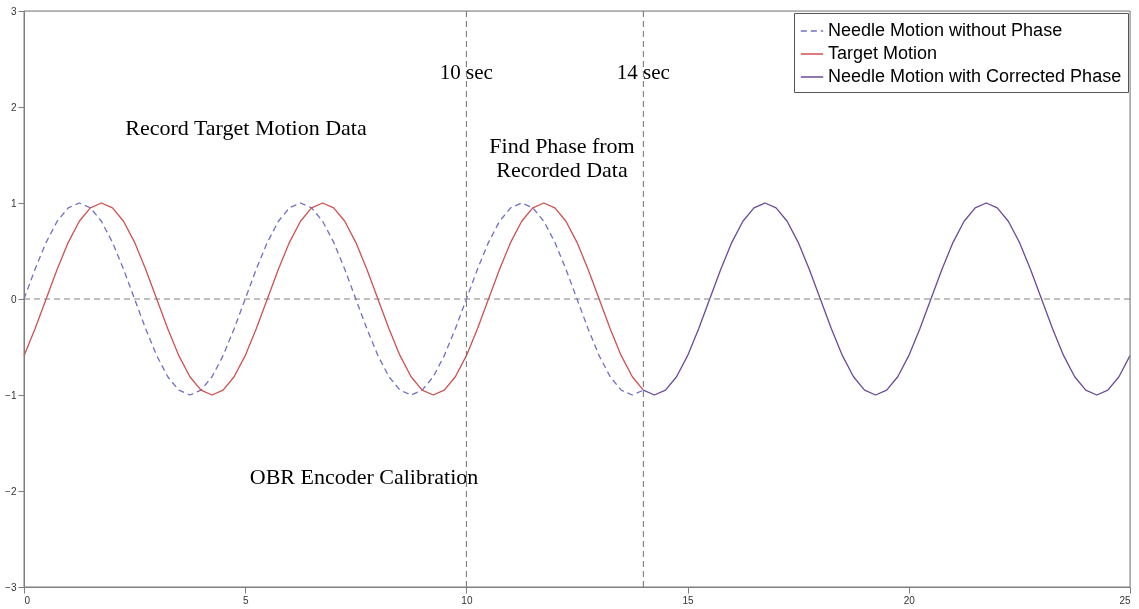  Describe the element at coordinates (466, 72) in the screenshot. I see `ref-line-label: 10 sec` at that location.